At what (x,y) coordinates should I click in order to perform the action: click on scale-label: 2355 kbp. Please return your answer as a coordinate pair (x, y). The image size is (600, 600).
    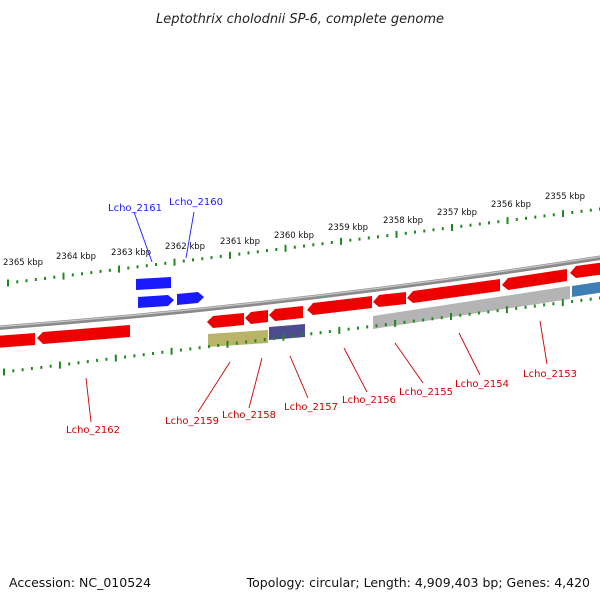
    Looking at the image, I should click on (565, 197).